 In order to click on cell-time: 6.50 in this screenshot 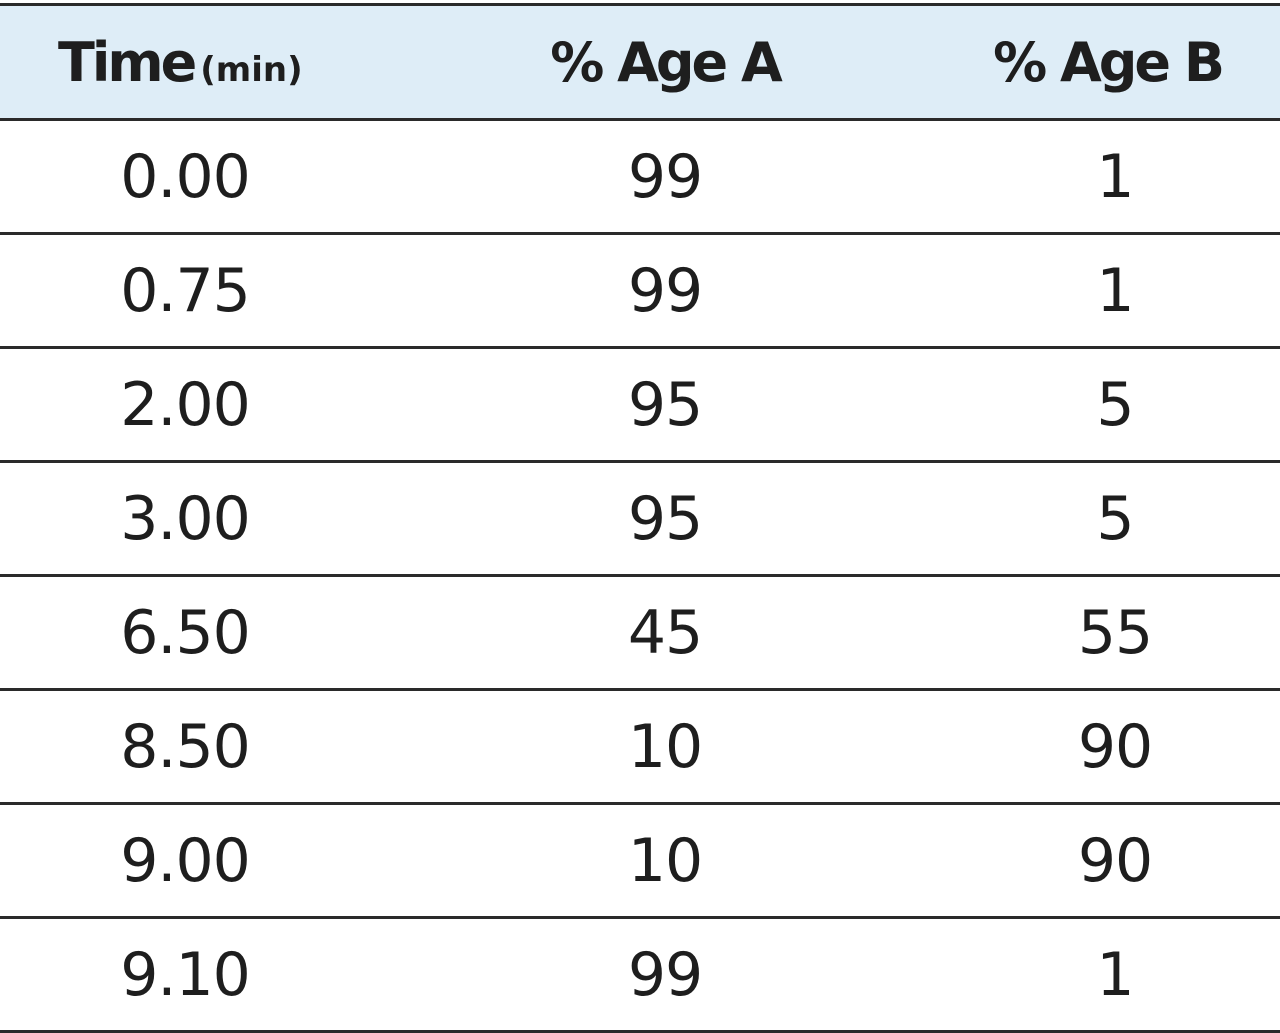, I will do `click(185, 633)`.